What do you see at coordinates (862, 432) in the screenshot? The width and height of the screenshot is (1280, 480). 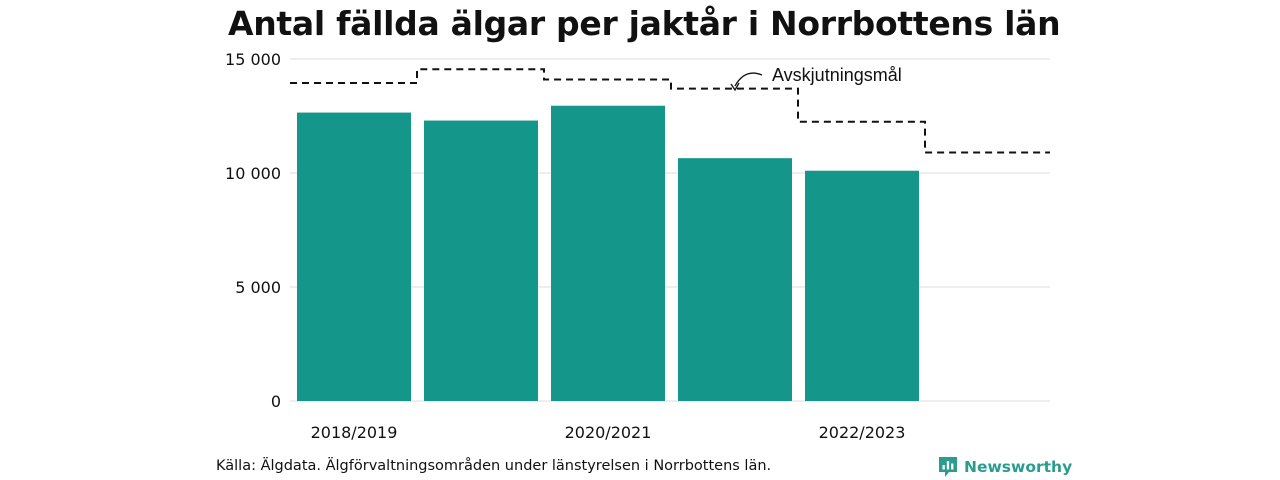 I see `x-tick-label: 2022/2023` at bounding box center [862, 432].